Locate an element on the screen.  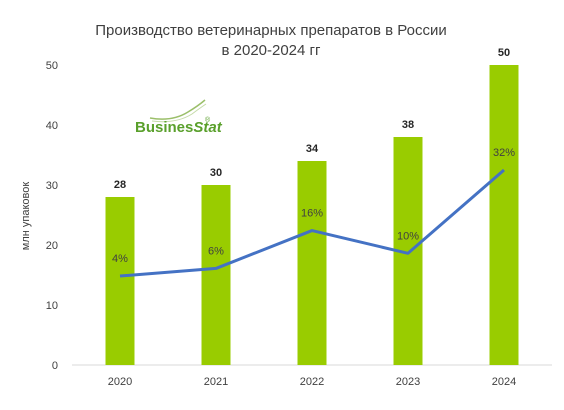
chart-title-line2: в 2020-2024 гг is located at coordinates (272, 50).